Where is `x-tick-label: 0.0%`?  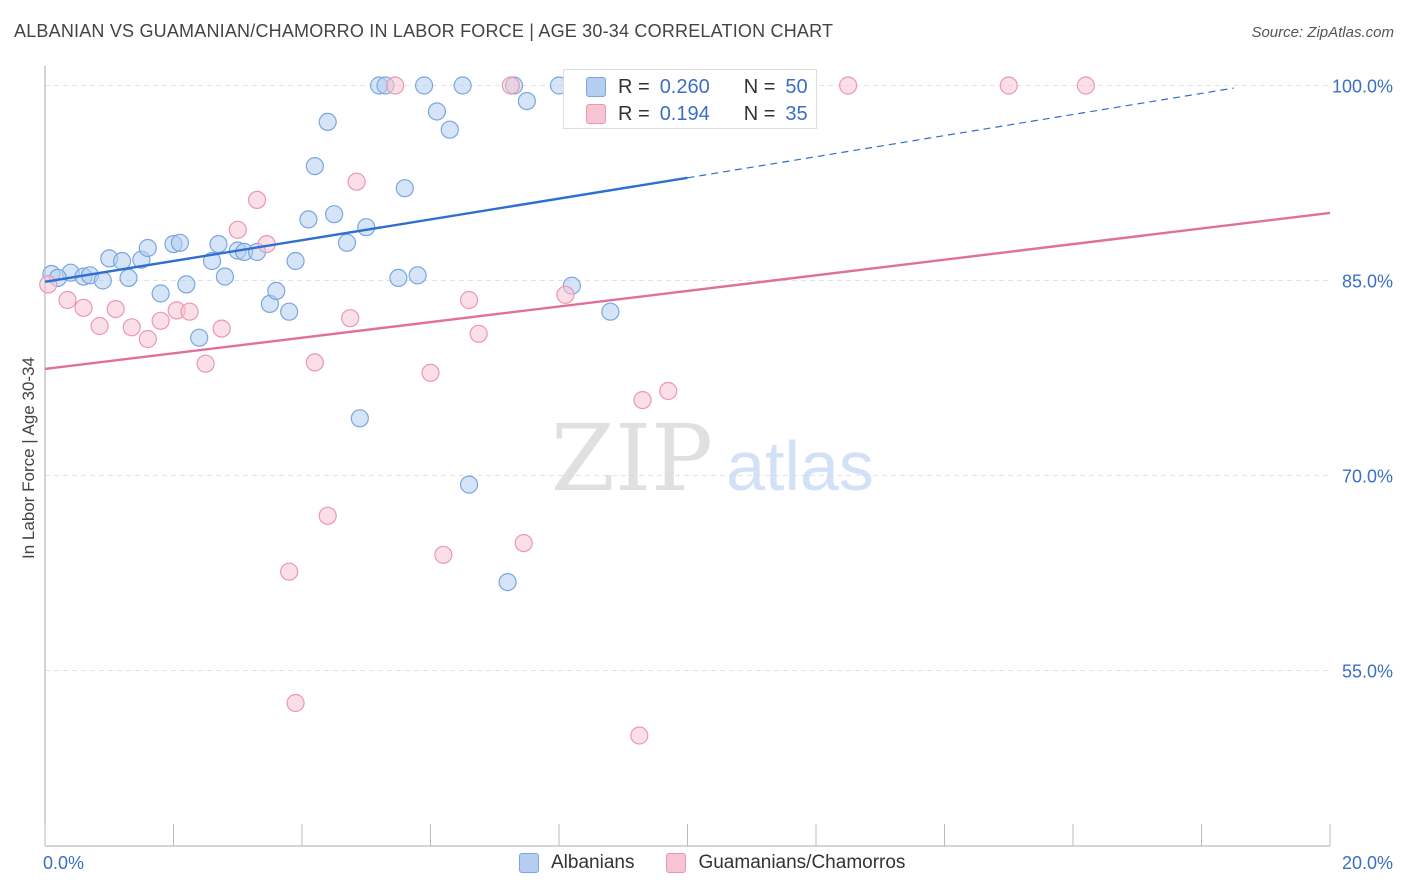 x-tick-label: 0.0% is located at coordinates (63, 863).